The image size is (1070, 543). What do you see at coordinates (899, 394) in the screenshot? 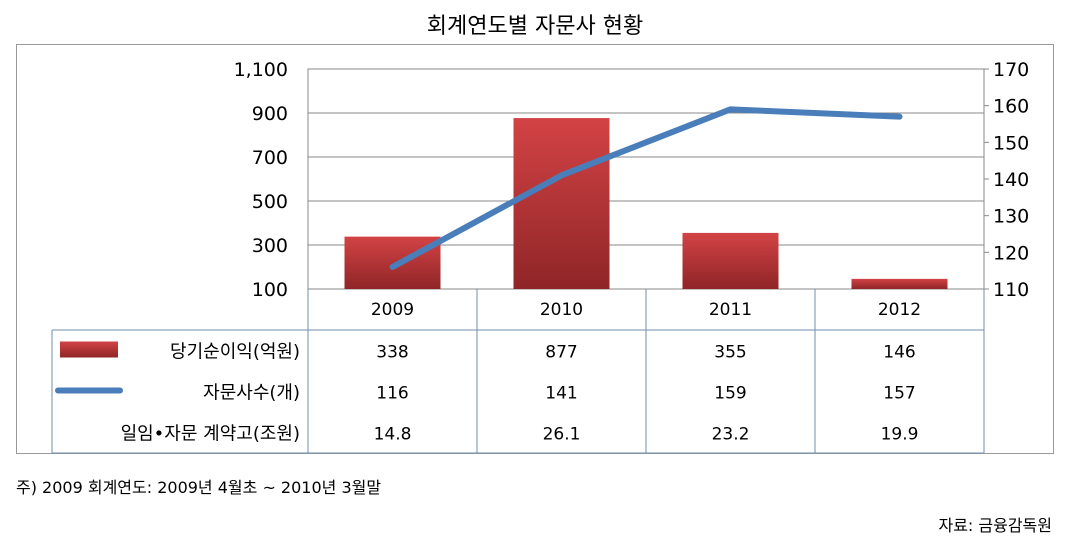
I see `data-label: 157` at bounding box center [899, 394].